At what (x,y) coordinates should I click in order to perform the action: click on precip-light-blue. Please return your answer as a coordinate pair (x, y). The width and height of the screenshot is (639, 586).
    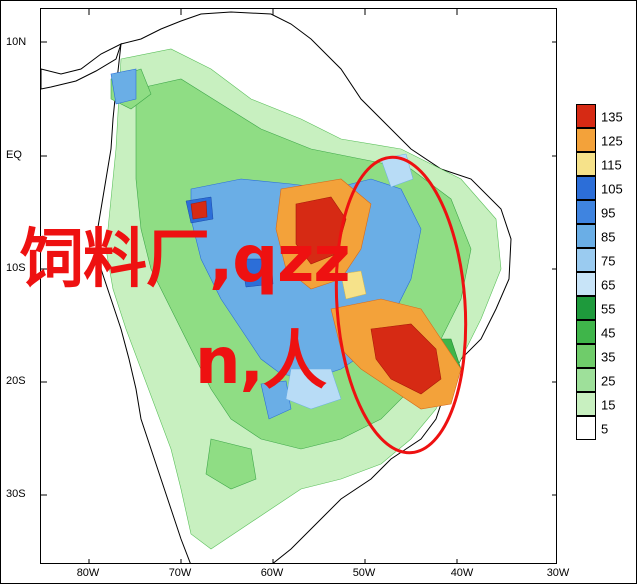
    Looking at the image, I should click on (349, 281).